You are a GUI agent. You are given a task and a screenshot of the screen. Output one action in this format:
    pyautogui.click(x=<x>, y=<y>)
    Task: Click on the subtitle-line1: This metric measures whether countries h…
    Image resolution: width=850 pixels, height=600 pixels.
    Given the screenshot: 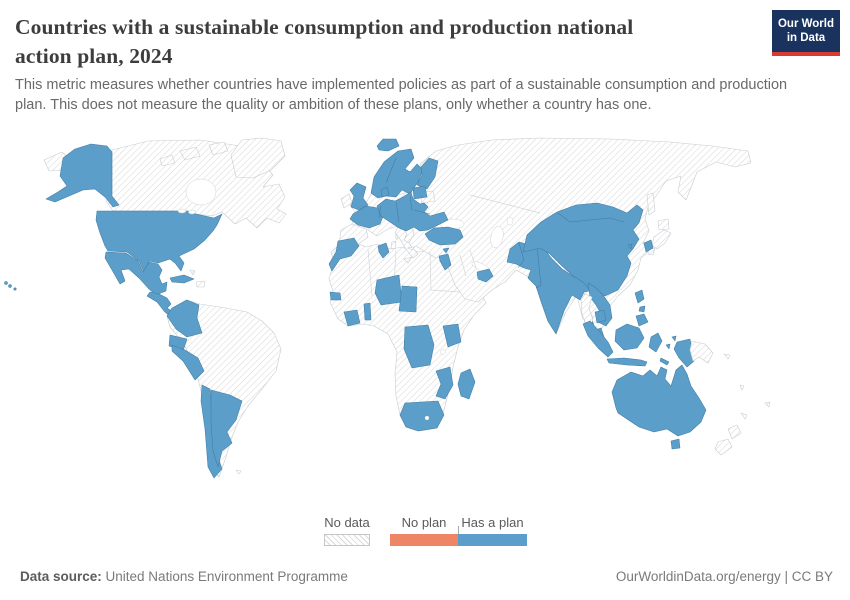 What is the action you would take?
    pyautogui.click(x=401, y=85)
    